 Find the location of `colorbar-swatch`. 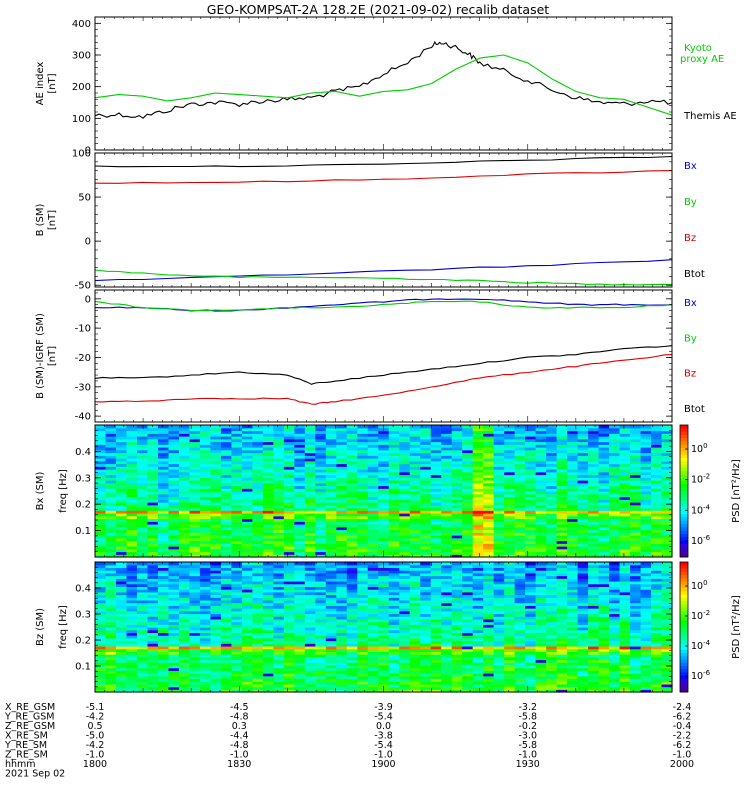

colorbar-swatch is located at coordinates (684, 519).